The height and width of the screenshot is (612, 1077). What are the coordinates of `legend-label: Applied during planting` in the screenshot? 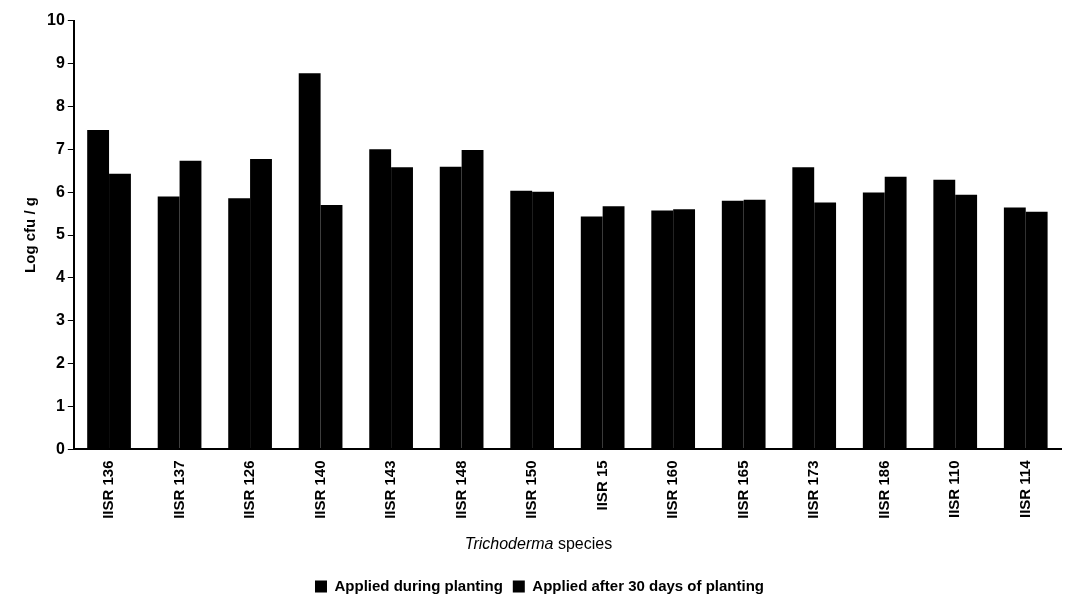 It's located at (418, 585).